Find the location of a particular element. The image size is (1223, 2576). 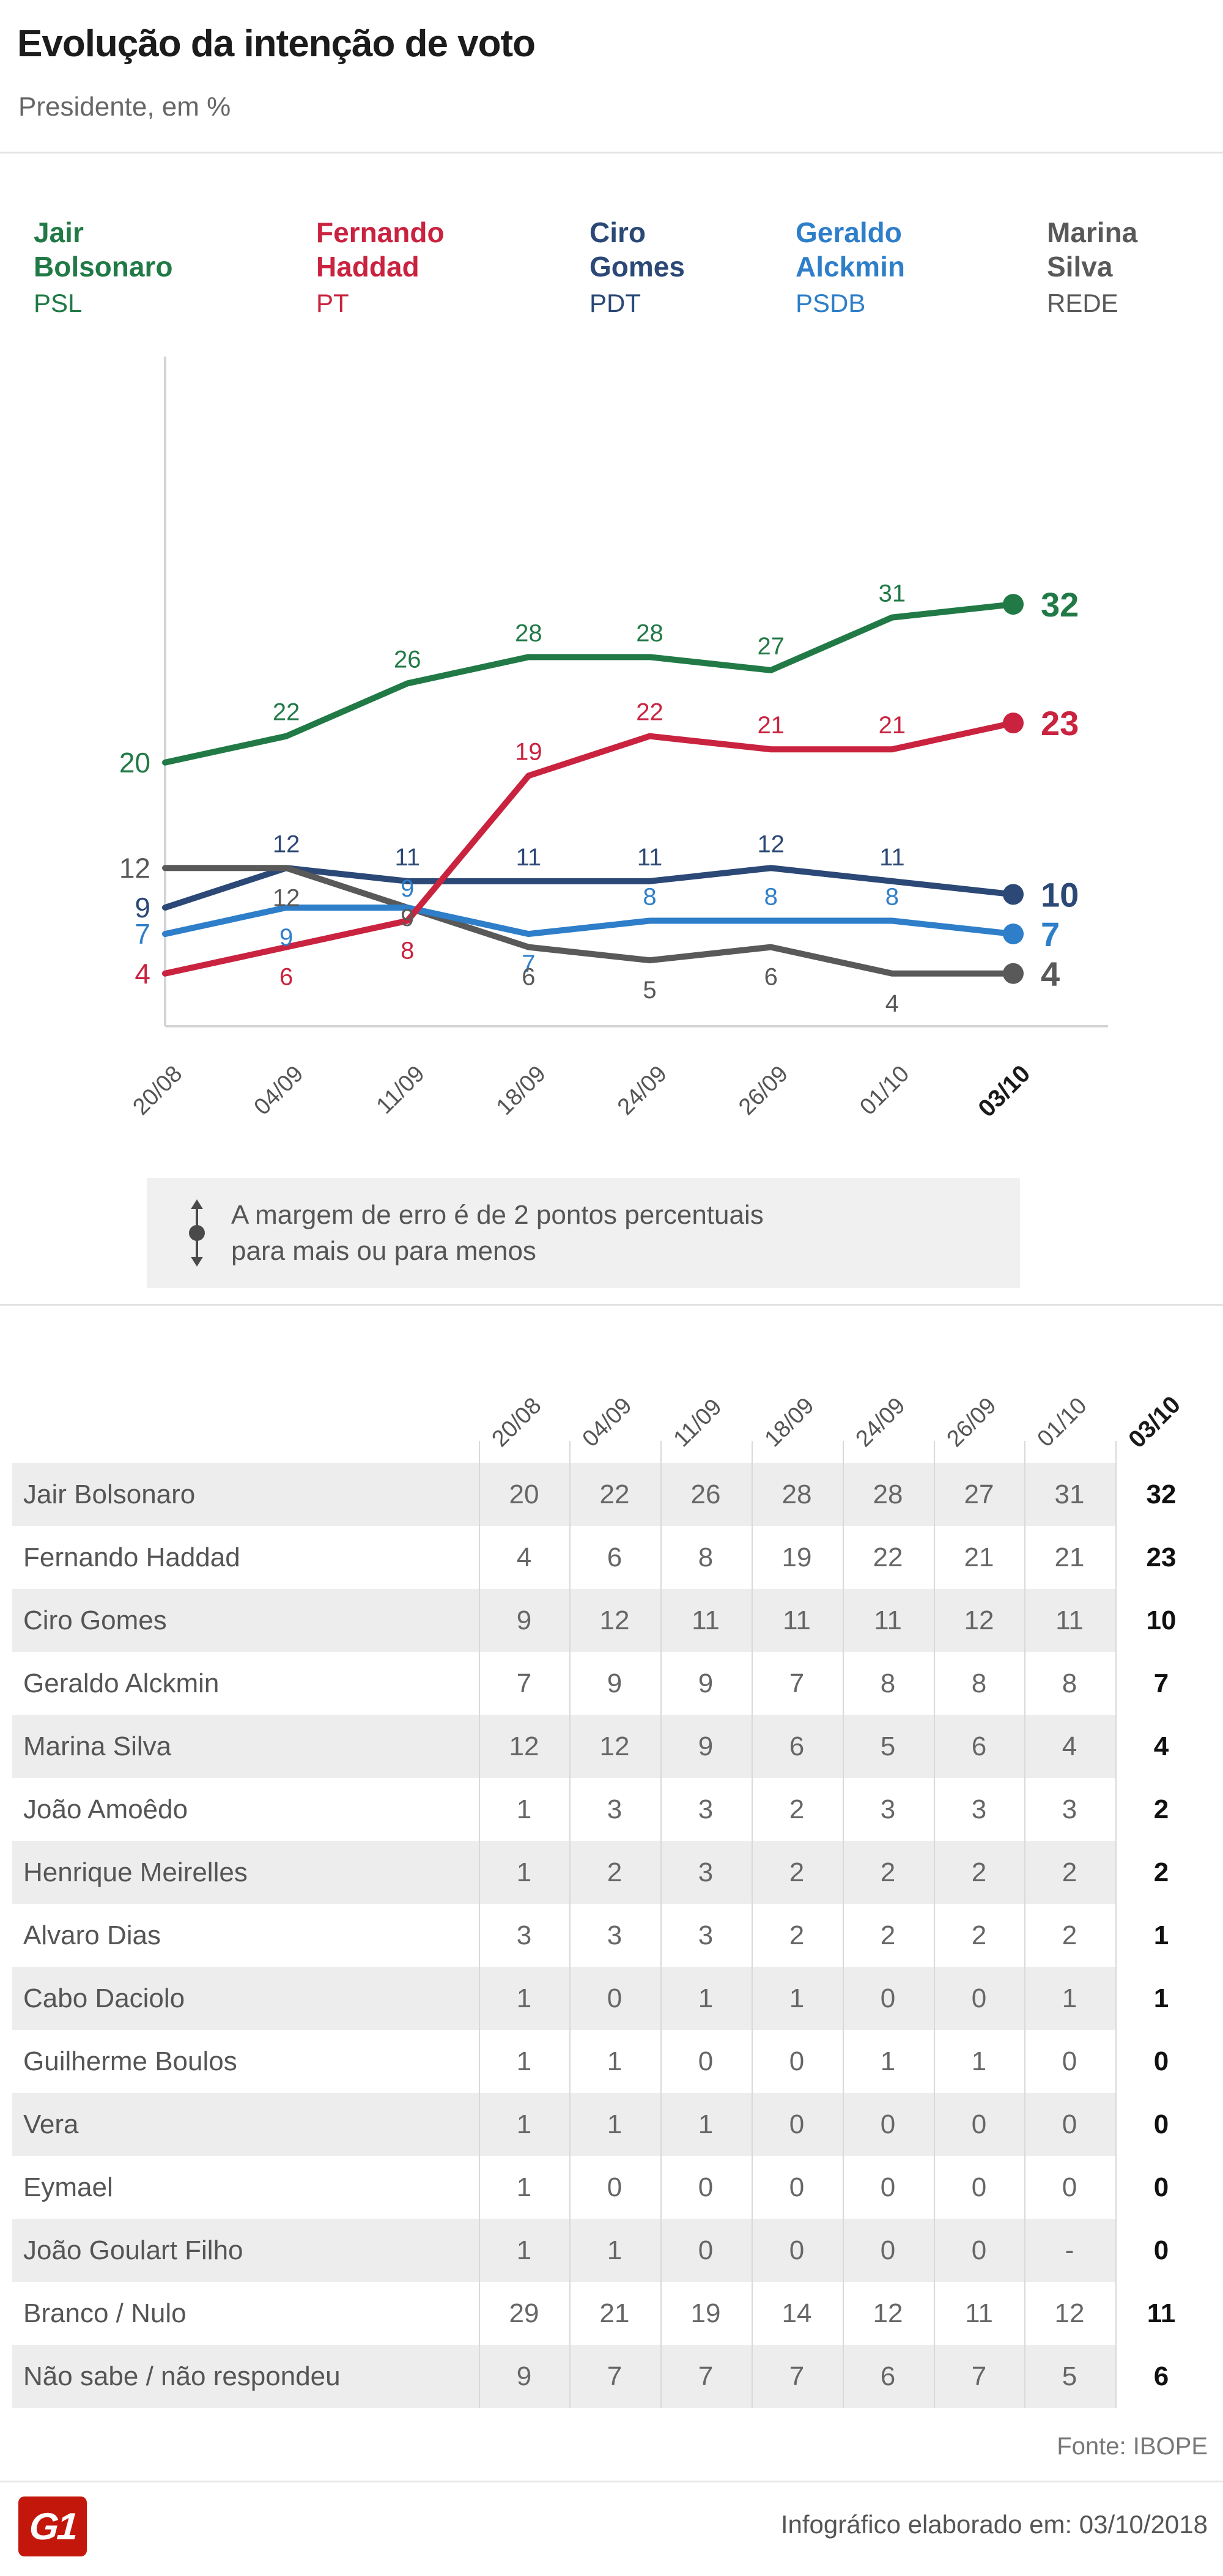

candidate-name: Ciro Gomes is located at coordinates (637, 250).